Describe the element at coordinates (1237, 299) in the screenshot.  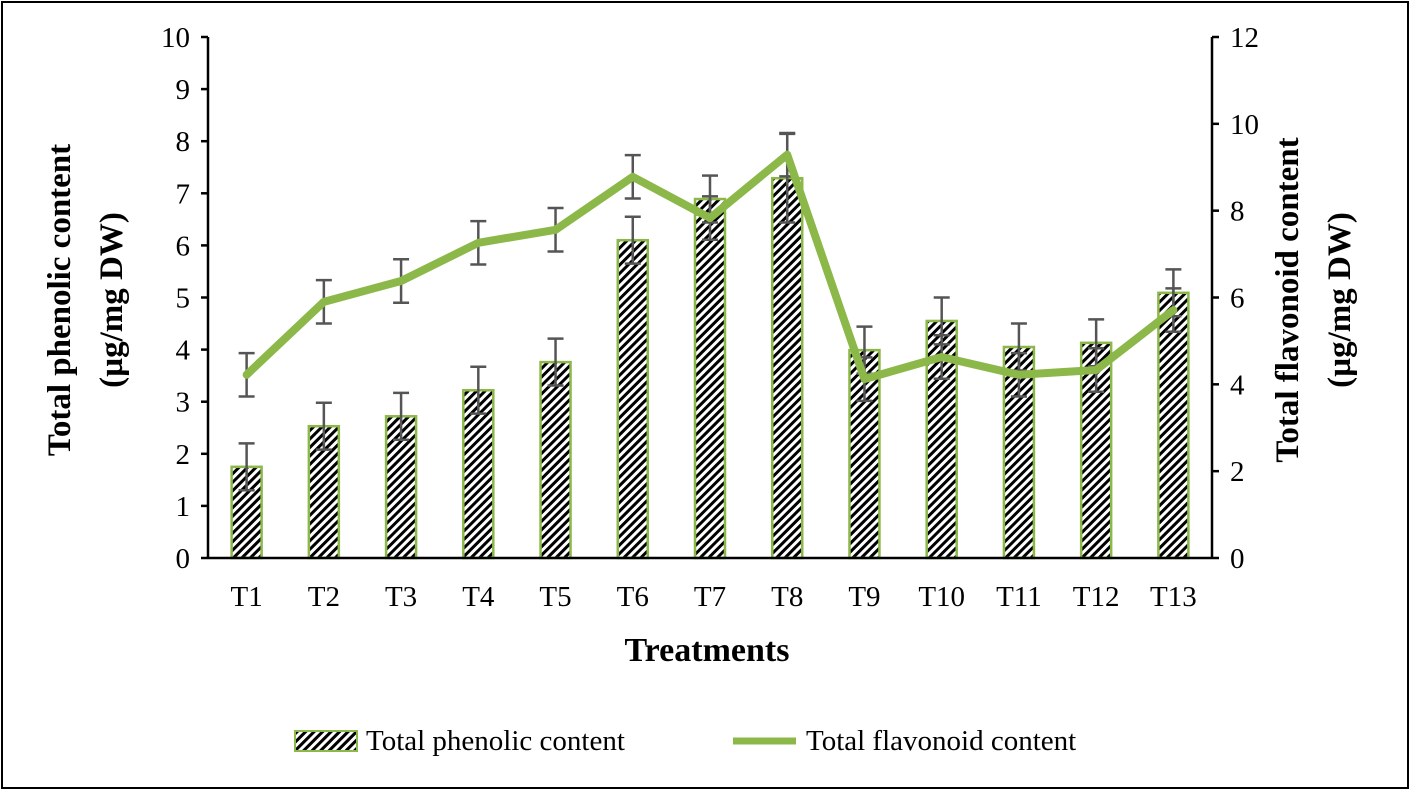
I see `y2-tick-label: 6` at that location.